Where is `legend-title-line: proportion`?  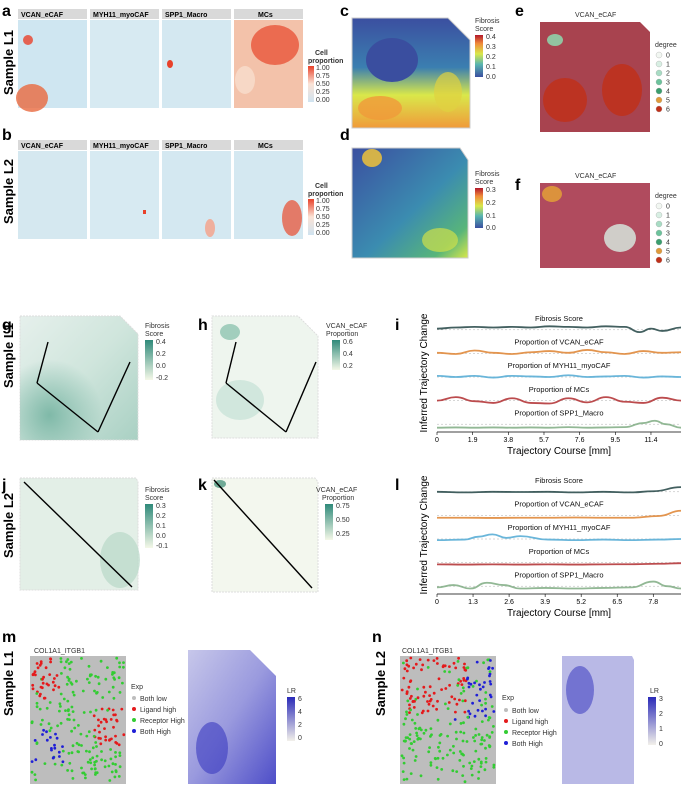
legend-title-line: proportion is located at coordinates (325, 194).